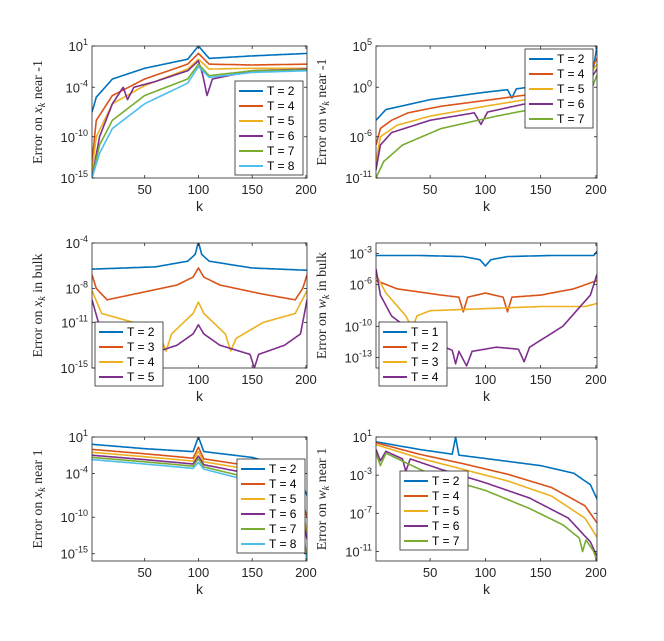 The width and height of the screenshot is (664, 641). What do you see at coordinates (129, 354) in the screenshot?
I see `legend: T = 2T = 3T = 4T = 5` at bounding box center [129, 354].